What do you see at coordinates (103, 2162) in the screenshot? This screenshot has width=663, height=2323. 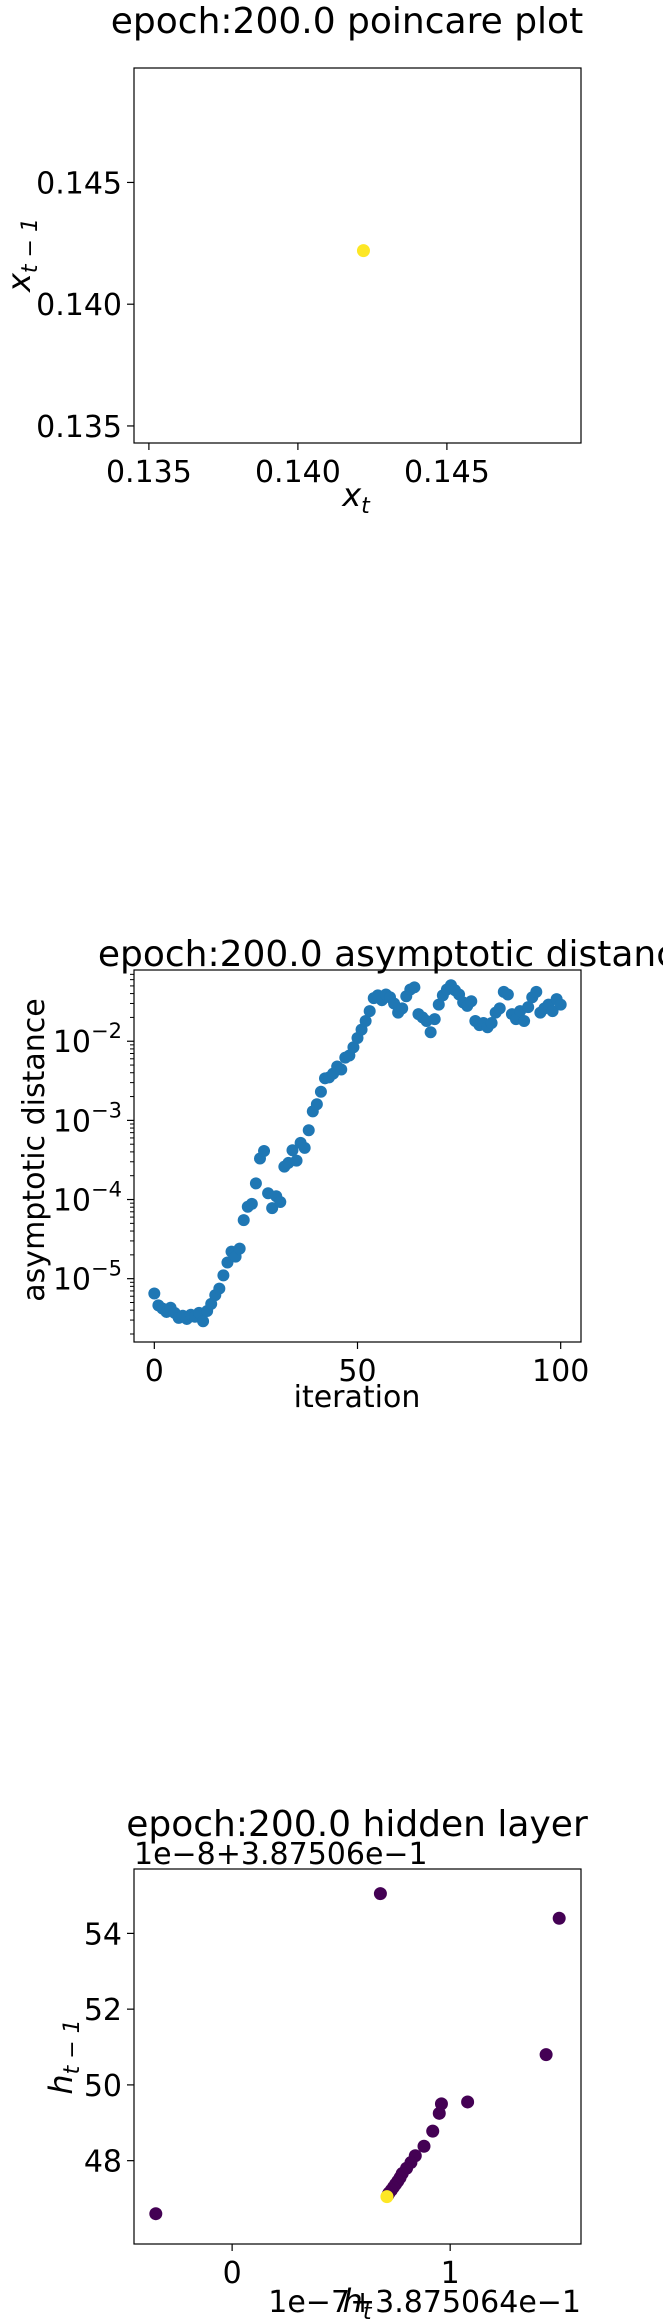 I see `y-tick-label: 48` at bounding box center [103, 2162].